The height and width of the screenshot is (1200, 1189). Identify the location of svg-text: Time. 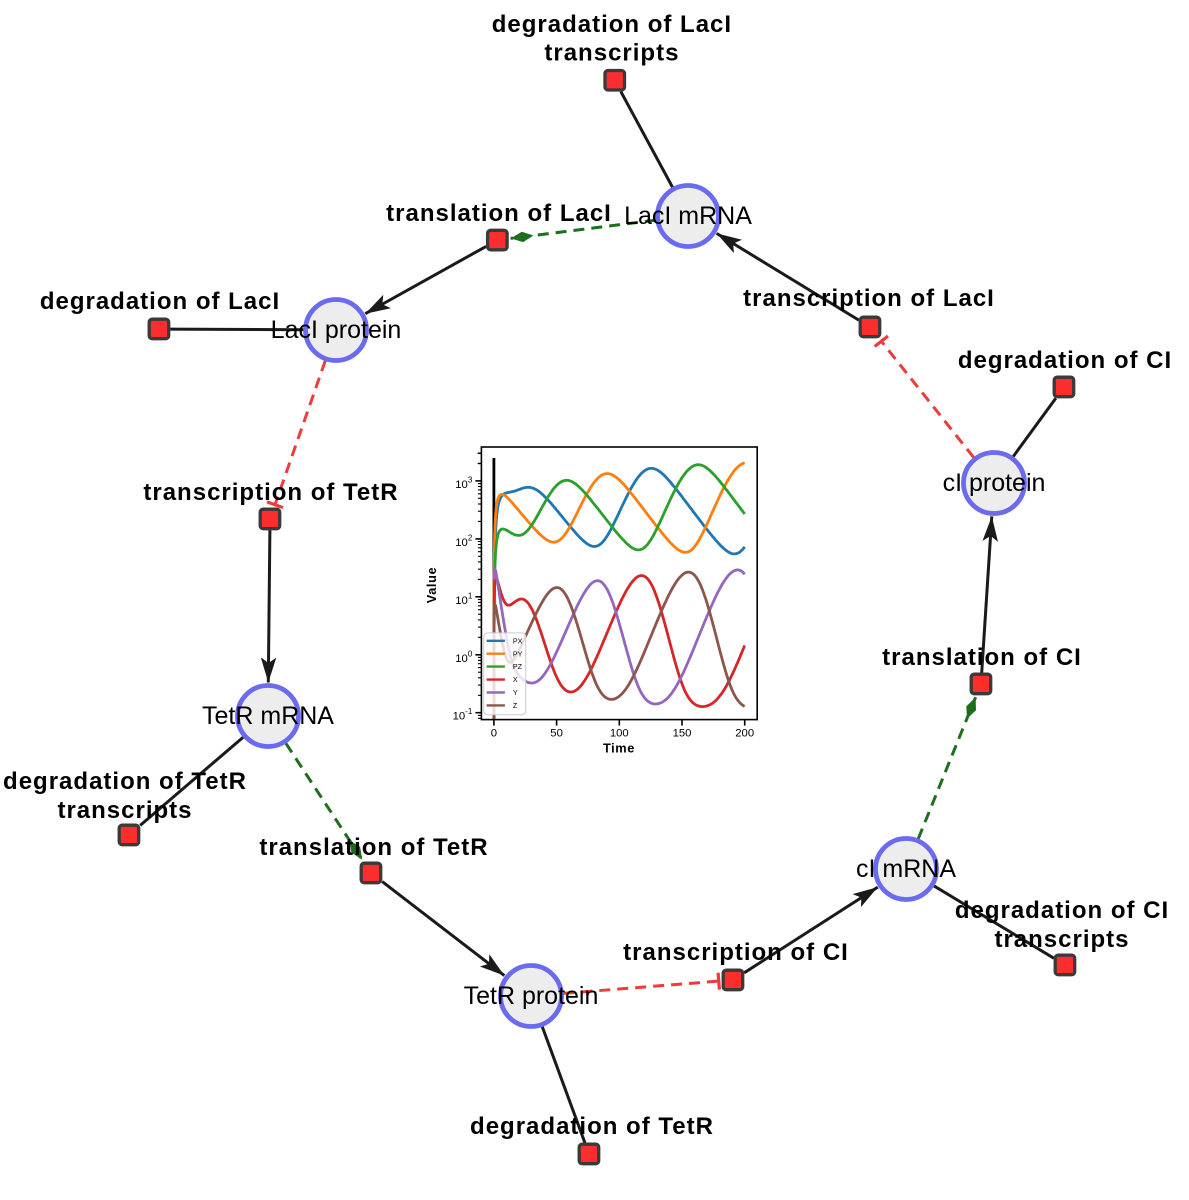
(619, 748).